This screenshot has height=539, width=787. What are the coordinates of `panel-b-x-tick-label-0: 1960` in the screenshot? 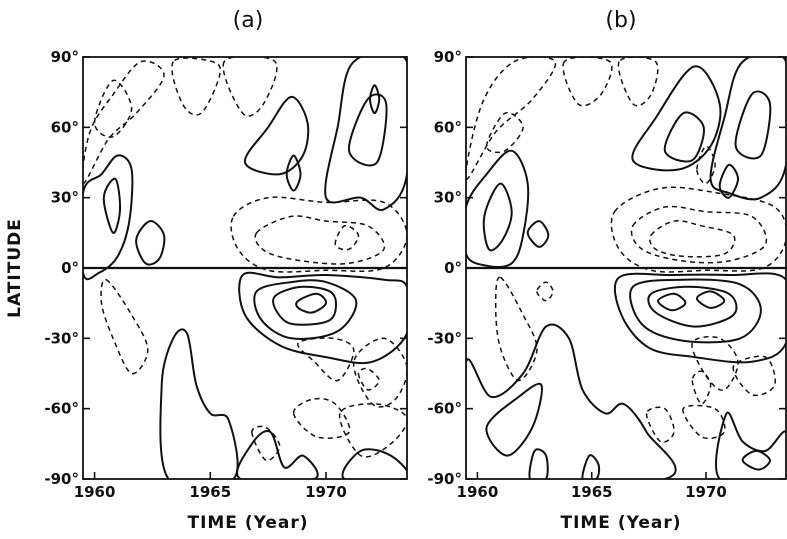 It's located at (478, 492).